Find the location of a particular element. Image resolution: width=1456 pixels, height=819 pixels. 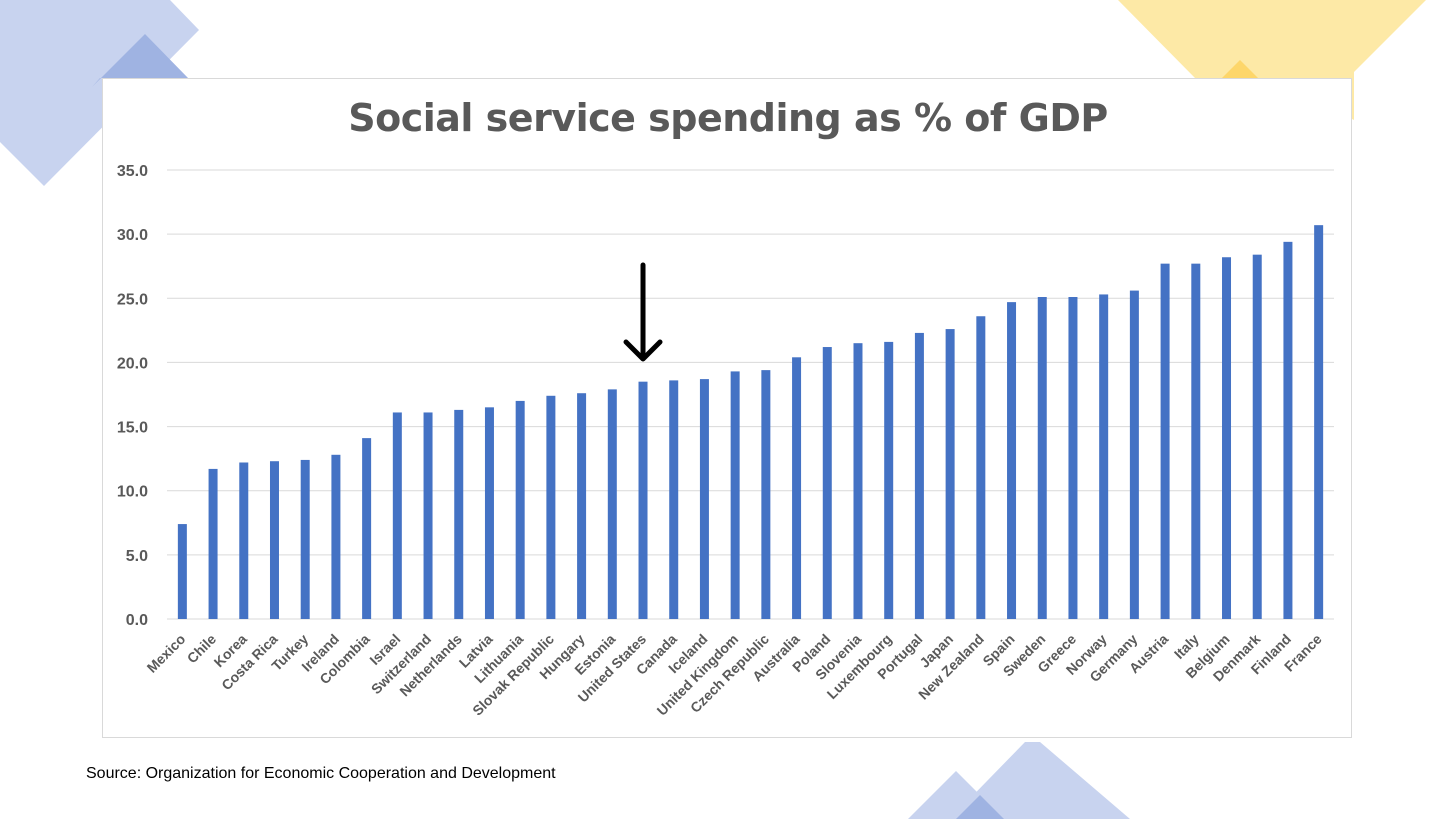

chart-title: Social service spending as % of GDP is located at coordinates (728, 118).